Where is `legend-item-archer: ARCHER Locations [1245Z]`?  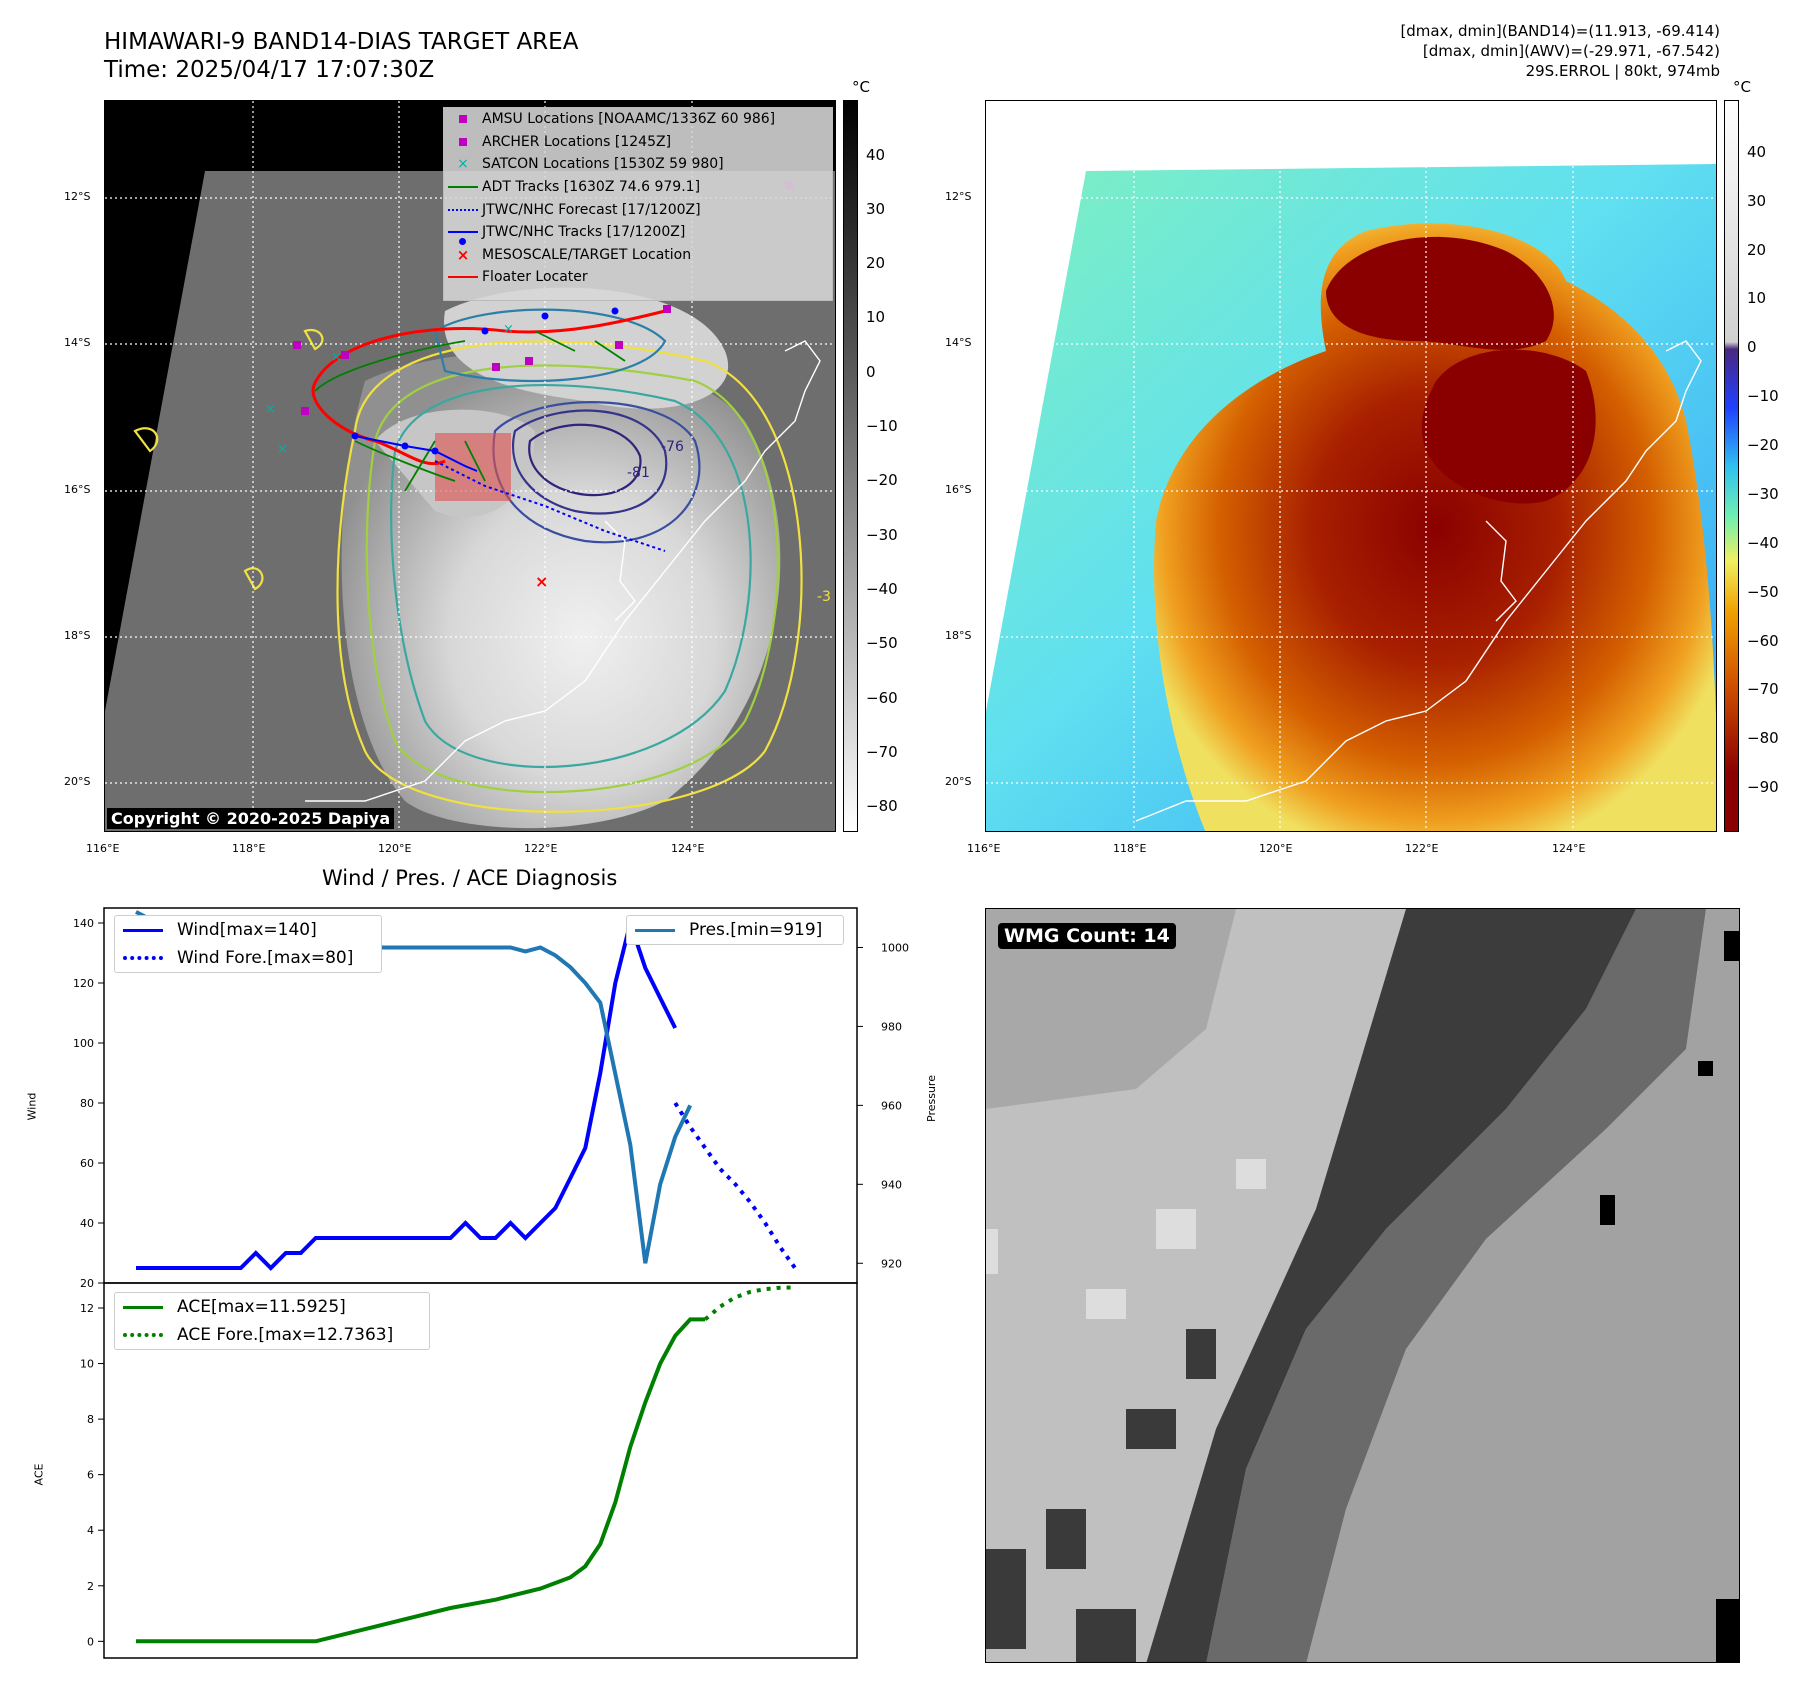 legend-item-archer: ARCHER Locations [1245Z] is located at coordinates (638, 142).